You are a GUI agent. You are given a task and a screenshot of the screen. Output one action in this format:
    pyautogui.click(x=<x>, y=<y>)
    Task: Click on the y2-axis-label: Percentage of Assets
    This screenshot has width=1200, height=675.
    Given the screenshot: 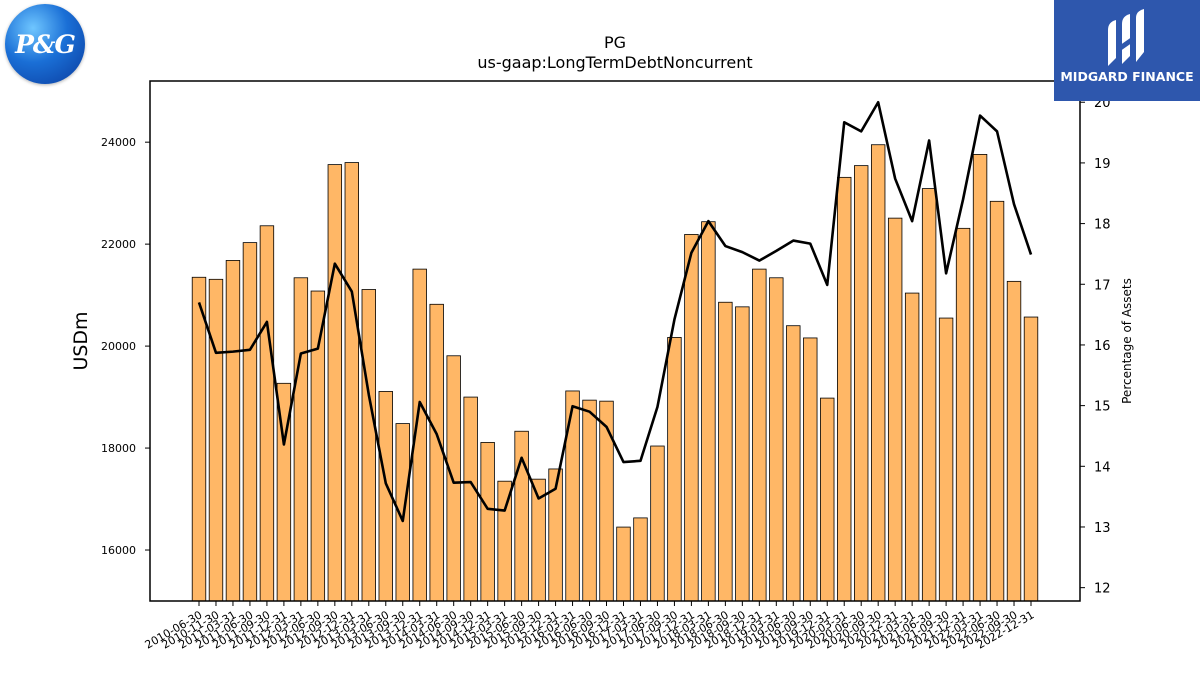 What is the action you would take?
    pyautogui.click(x=1127, y=341)
    